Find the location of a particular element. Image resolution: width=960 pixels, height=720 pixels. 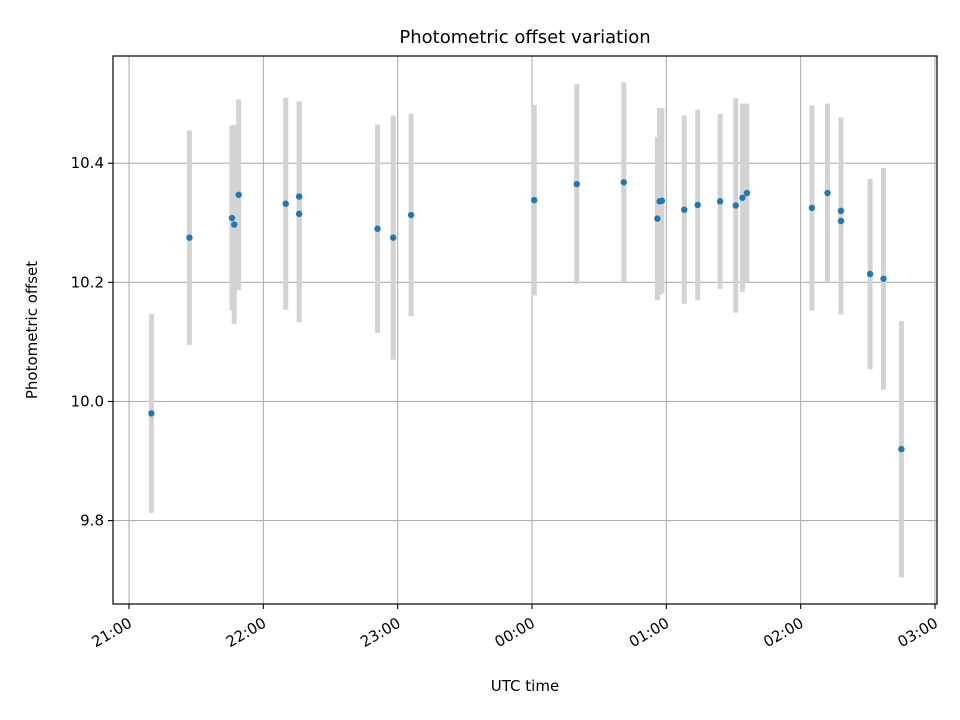

chart-title: Photometric offset variation is located at coordinates (524, 37).